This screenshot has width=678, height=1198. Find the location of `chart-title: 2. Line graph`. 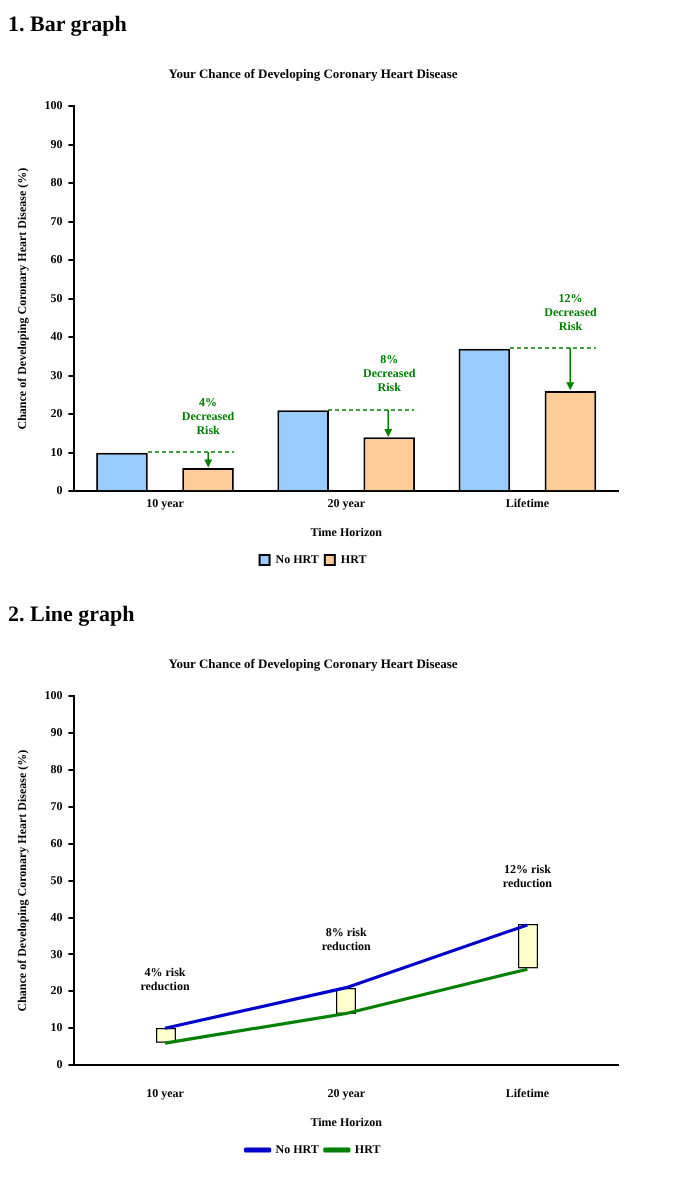

chart-title: 2. Line graph is located at coordinates (71, 614).